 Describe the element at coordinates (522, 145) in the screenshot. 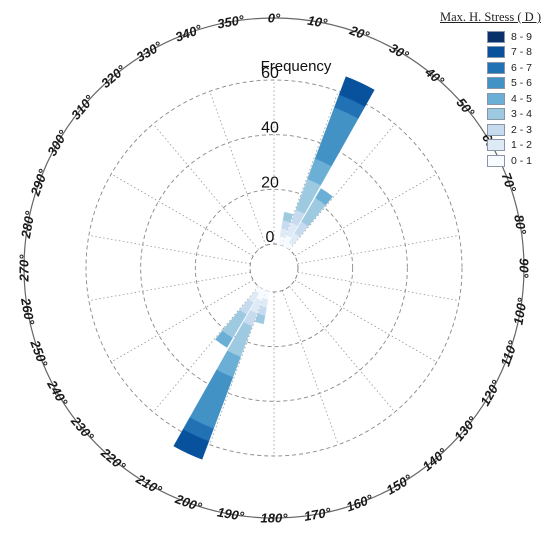

I see `legend-label: 1 - 2` at that location.